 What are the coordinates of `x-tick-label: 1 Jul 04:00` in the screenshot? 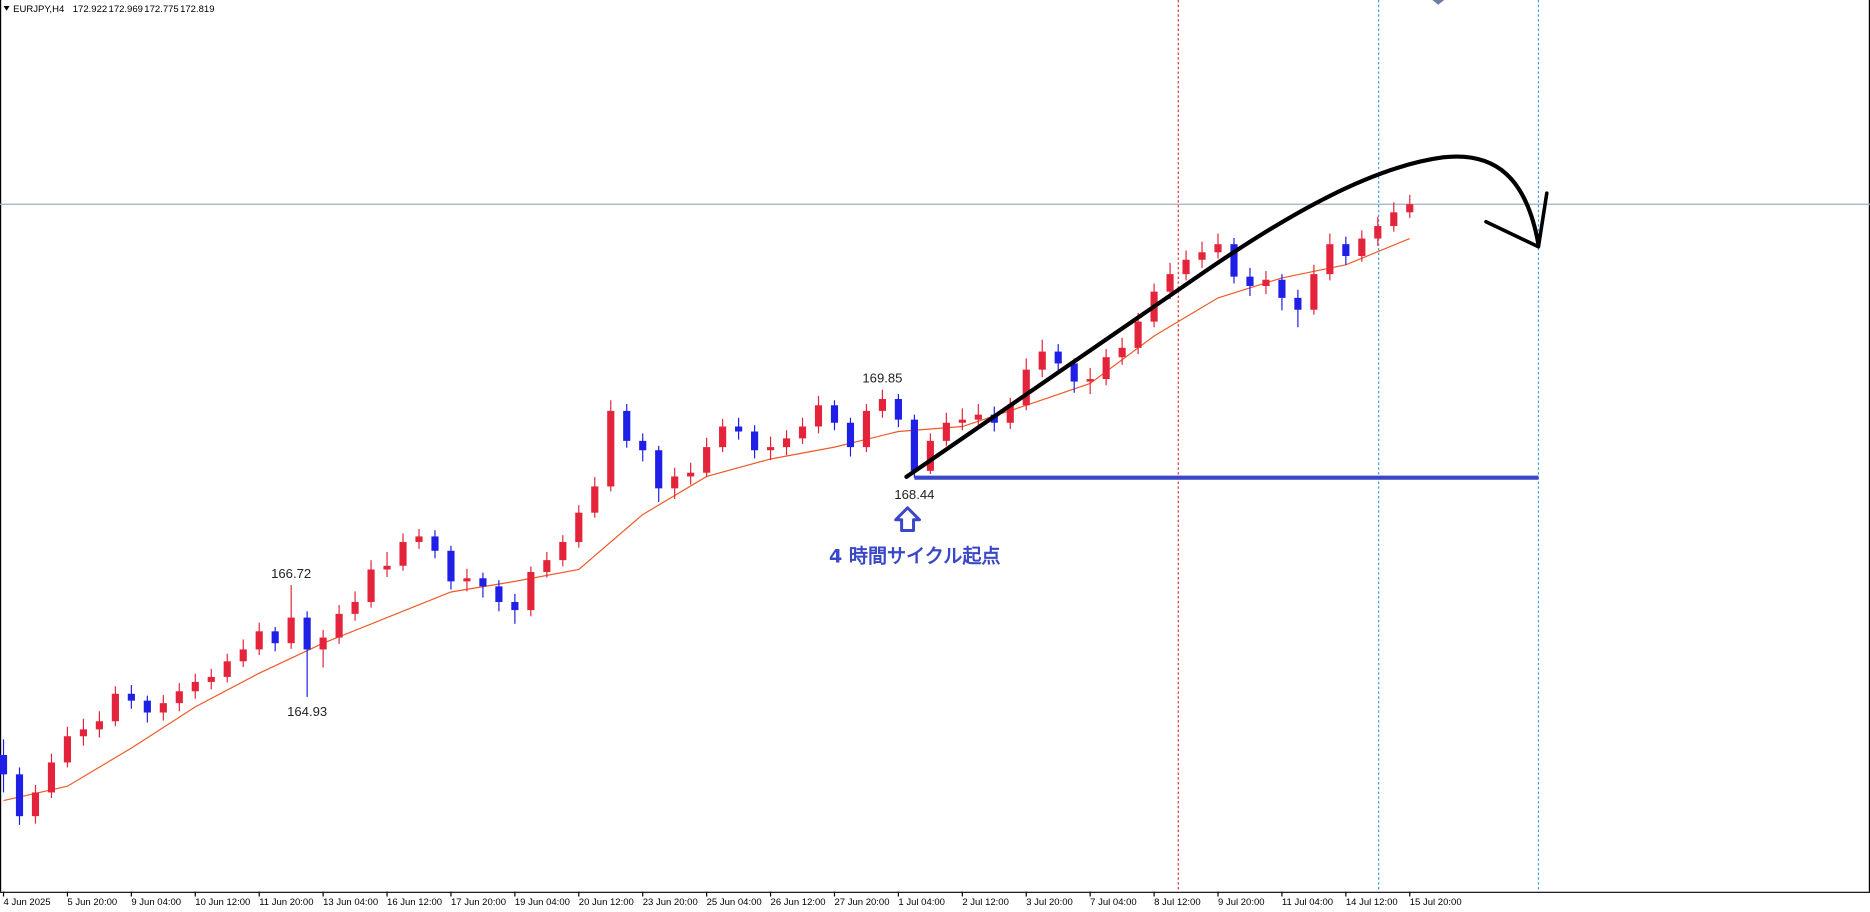 It's located at (921, 902).